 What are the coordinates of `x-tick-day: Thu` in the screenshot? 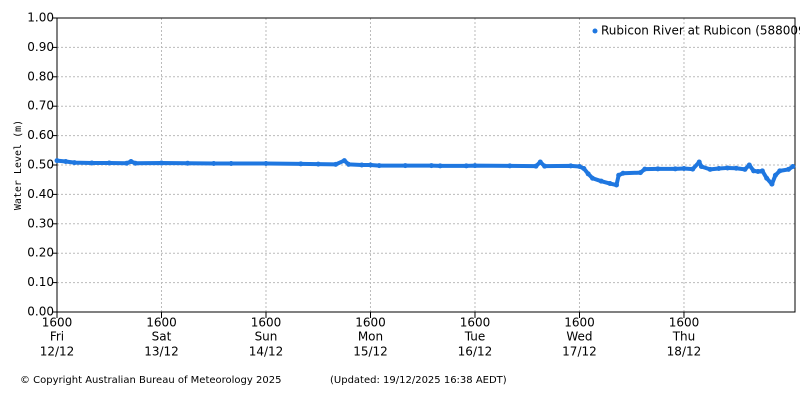 It's located at (684, 337).